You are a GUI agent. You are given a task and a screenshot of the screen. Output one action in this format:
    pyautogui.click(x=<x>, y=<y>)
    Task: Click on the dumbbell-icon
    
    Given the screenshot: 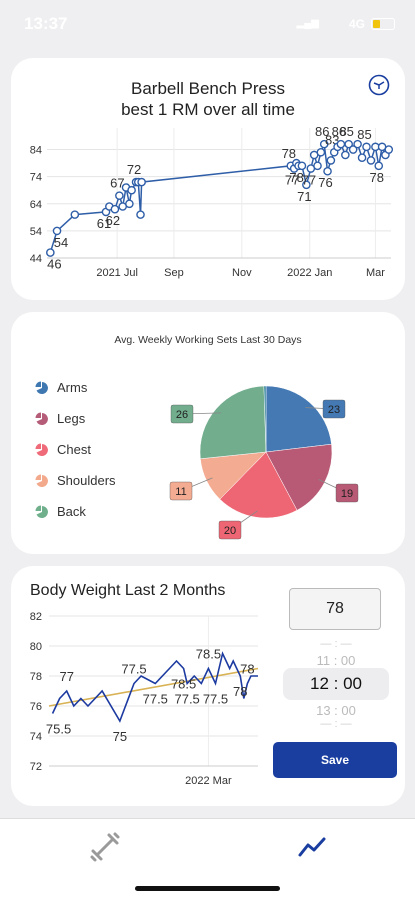 What is the action you would take?
    pyautogui.click(x=105, y=847)
    